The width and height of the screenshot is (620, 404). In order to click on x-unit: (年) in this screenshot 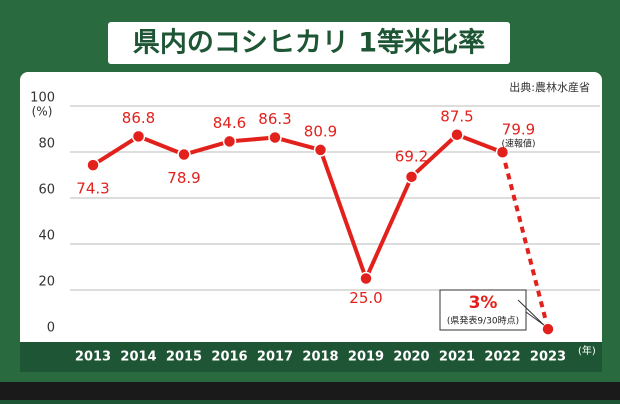, I will do `click(587, 350)`.